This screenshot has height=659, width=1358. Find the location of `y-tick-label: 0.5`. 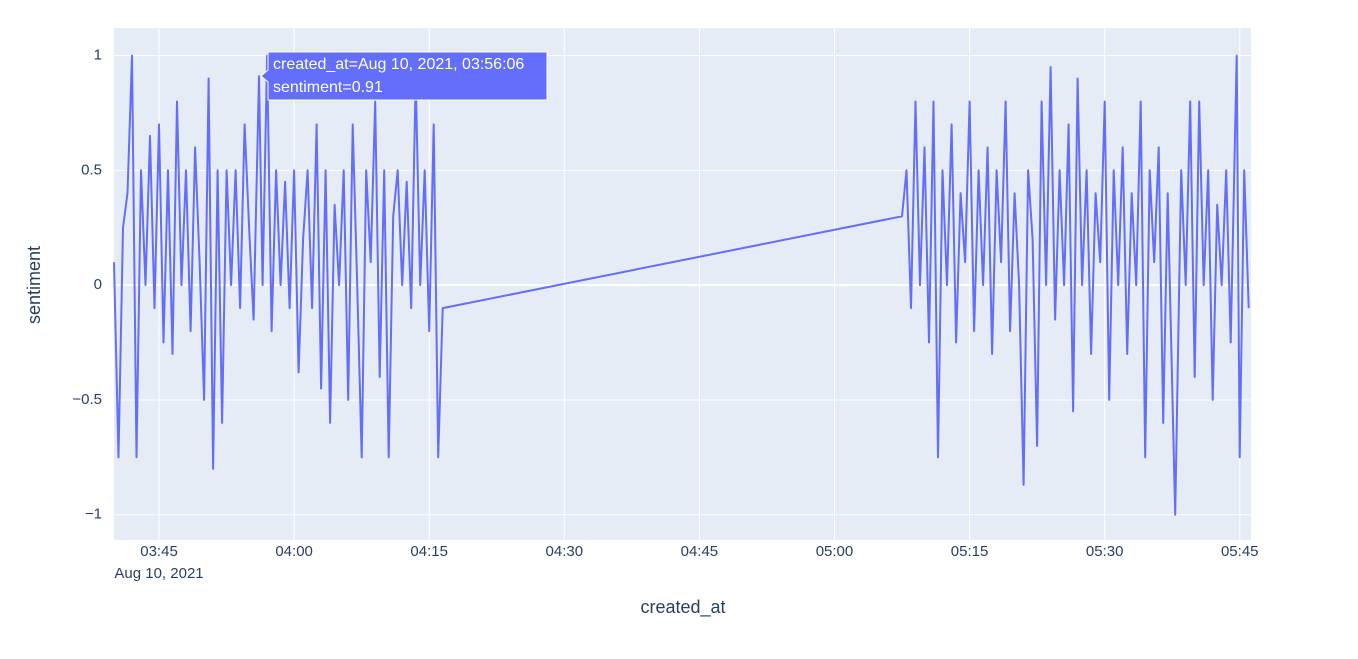

y-tick-label: 0.5 is located at coordinates (91, 169).